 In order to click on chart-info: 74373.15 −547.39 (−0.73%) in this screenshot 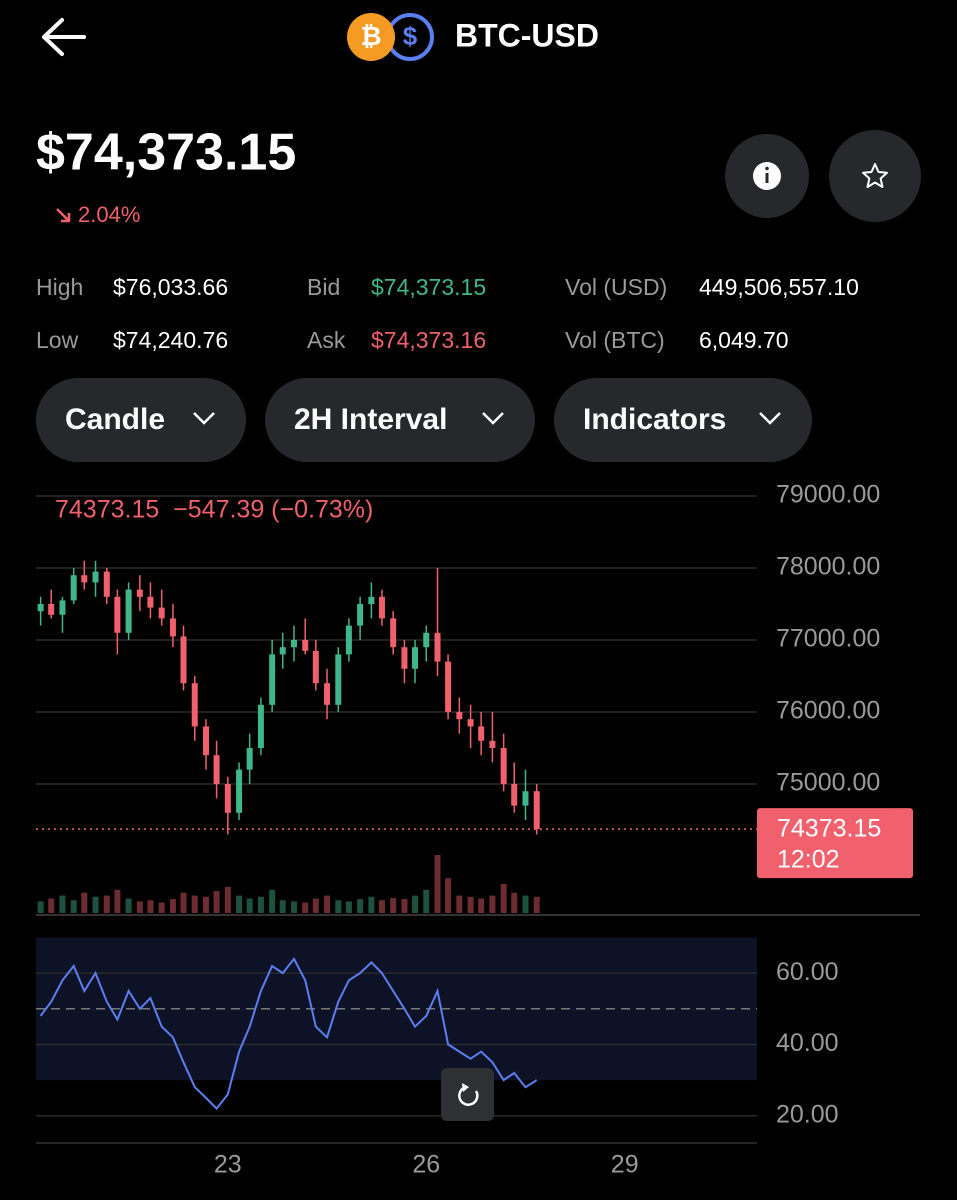, I will do `click(214, 510)`.